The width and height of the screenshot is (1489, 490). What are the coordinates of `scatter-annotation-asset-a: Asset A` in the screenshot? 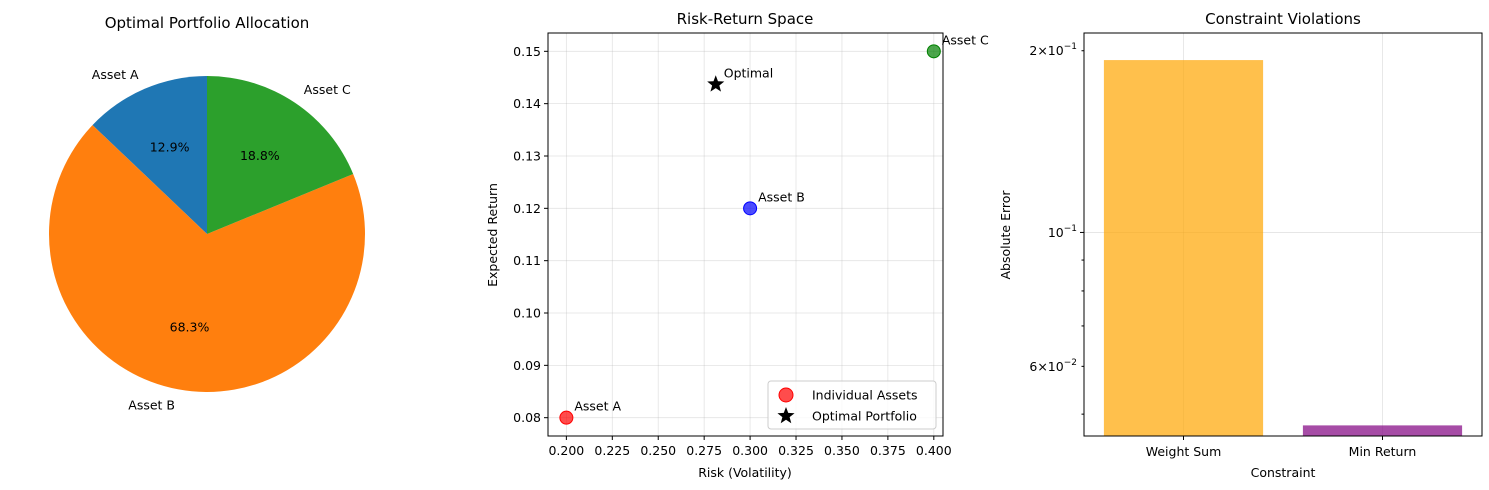 It's located at (597, 406).